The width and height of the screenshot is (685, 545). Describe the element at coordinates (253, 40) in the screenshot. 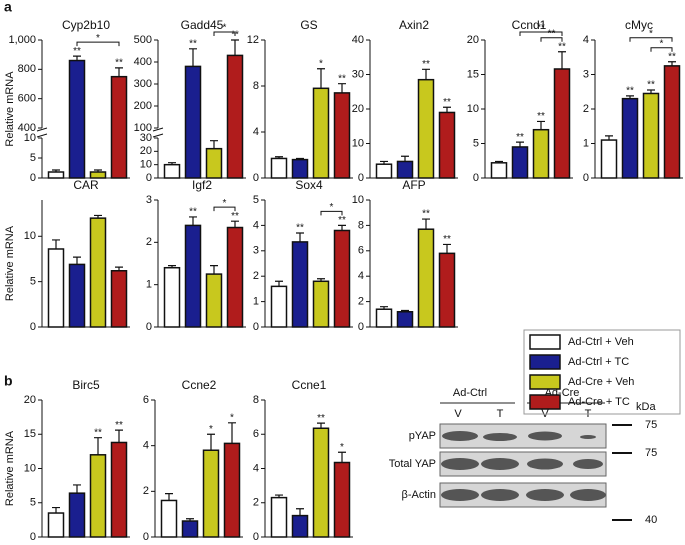

I see `y-tick-label: 12` at that location.